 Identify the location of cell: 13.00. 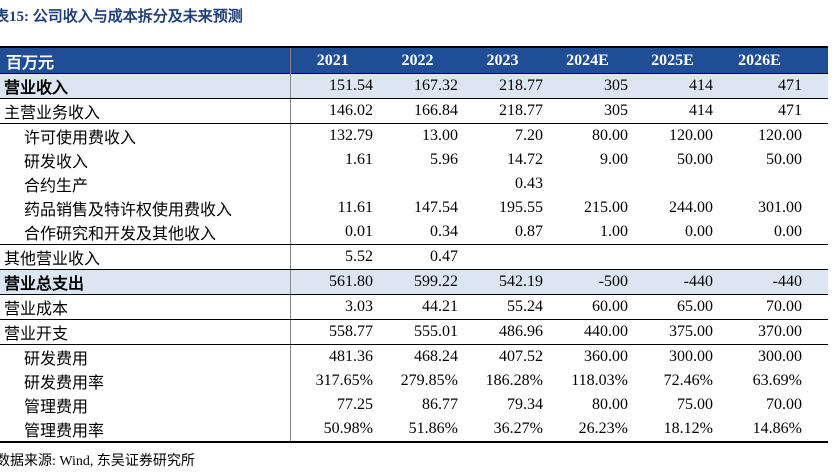
(440, 135).